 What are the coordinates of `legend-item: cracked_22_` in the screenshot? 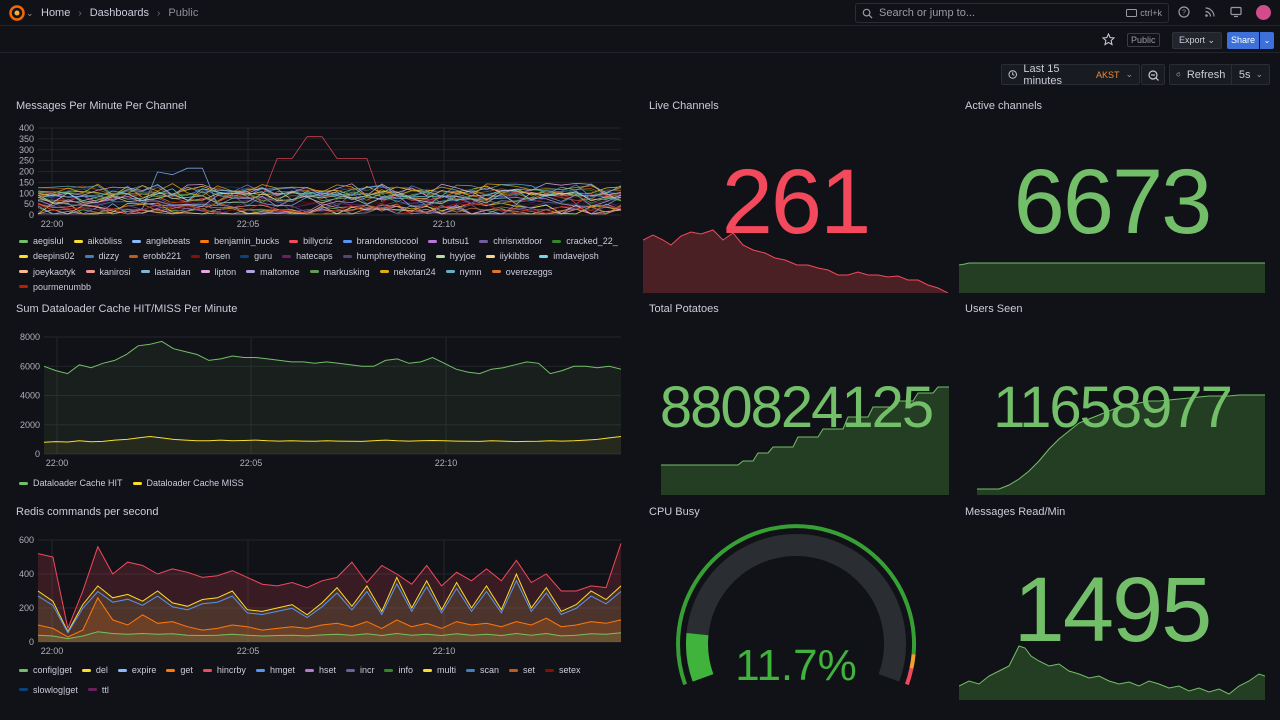 It's located at (585, 241).